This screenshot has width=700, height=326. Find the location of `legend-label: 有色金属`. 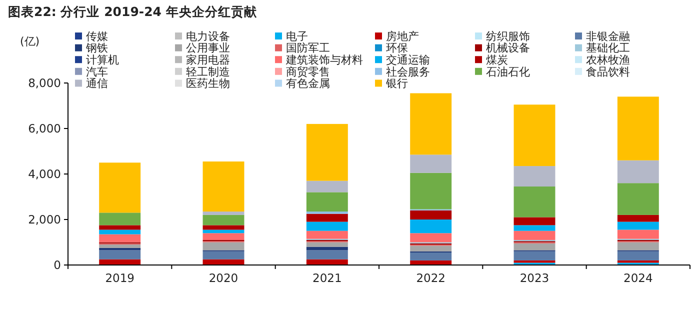

legend-label: 有色金属 is located at coordinates (308, 83).